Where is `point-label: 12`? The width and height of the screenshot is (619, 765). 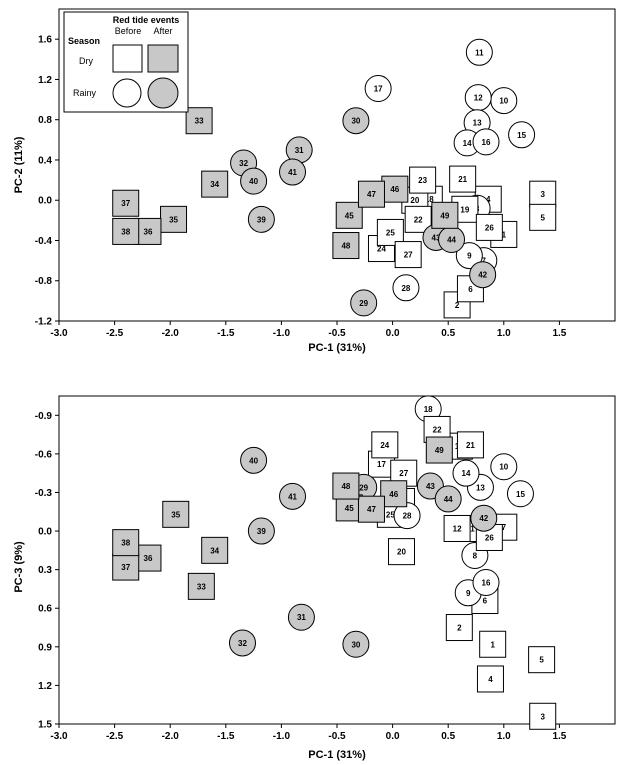 point-label: 12 is located at coordinates (457, 528).